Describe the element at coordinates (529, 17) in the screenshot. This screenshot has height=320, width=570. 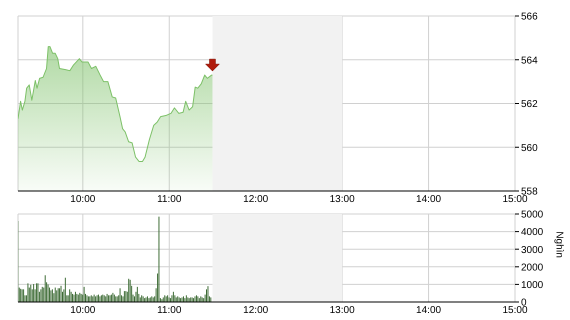
I see `y-tick-label: 566` at that location.